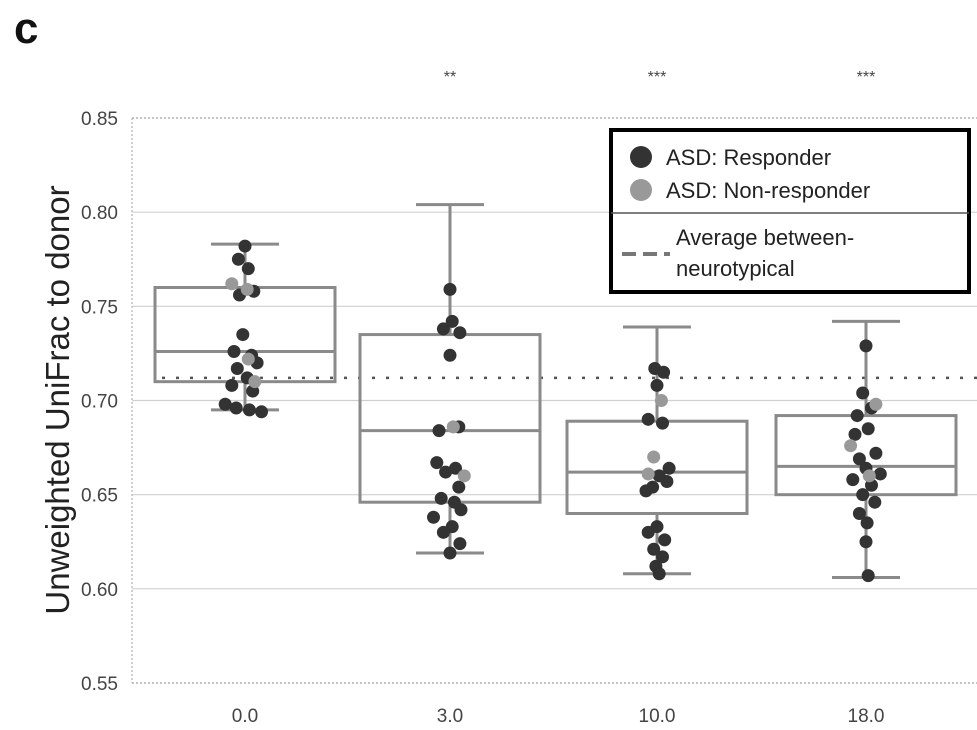  Describe the element at coordinates (765, 237) in the screenshot. I see `legend-line-label-1: Average between-` at that location.